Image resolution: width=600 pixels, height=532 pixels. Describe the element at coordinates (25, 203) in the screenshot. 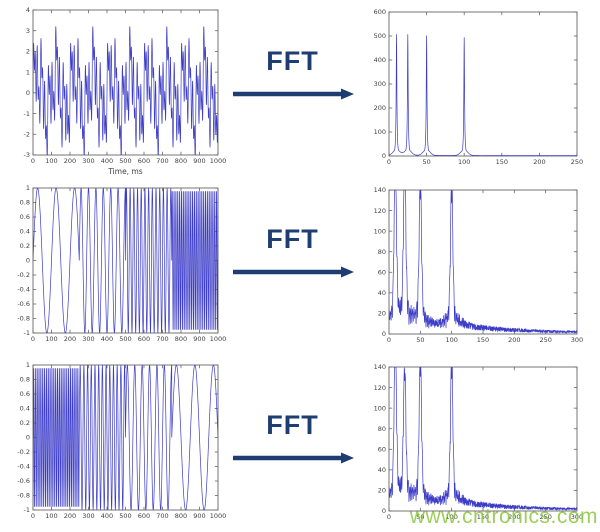

I see `svg-text: 0.8` at that location.